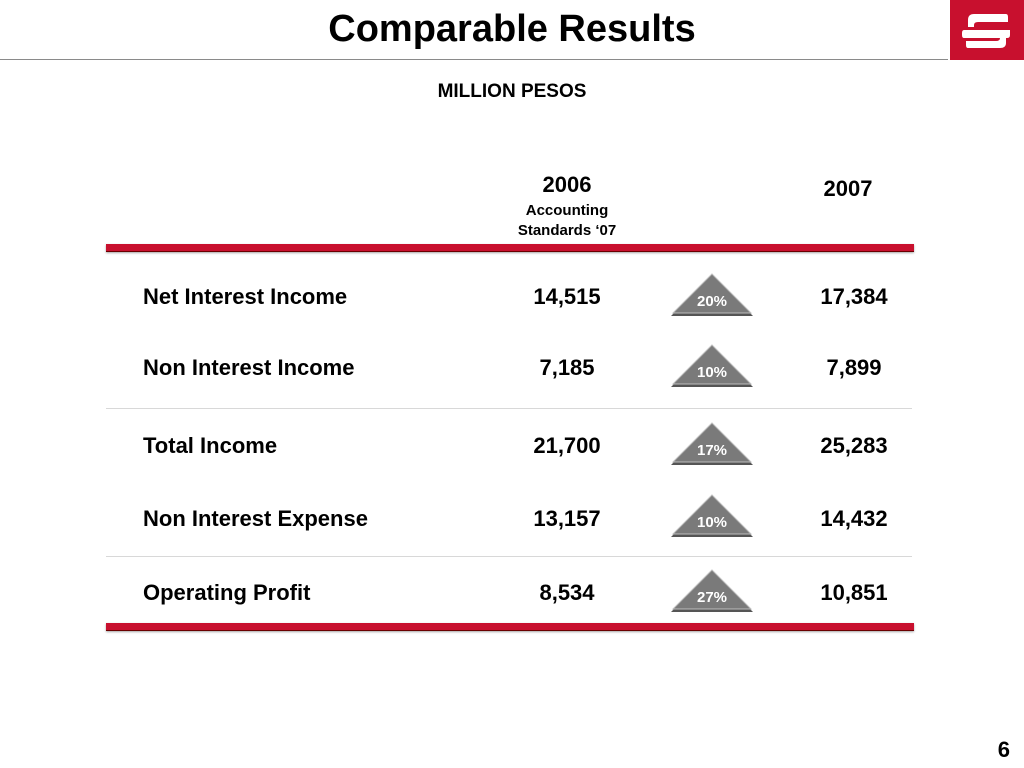 This screenshot has height=768, width=1024. I want to click on row-label-non-interest-expense: Non Interest Expense, so click(255, 518).